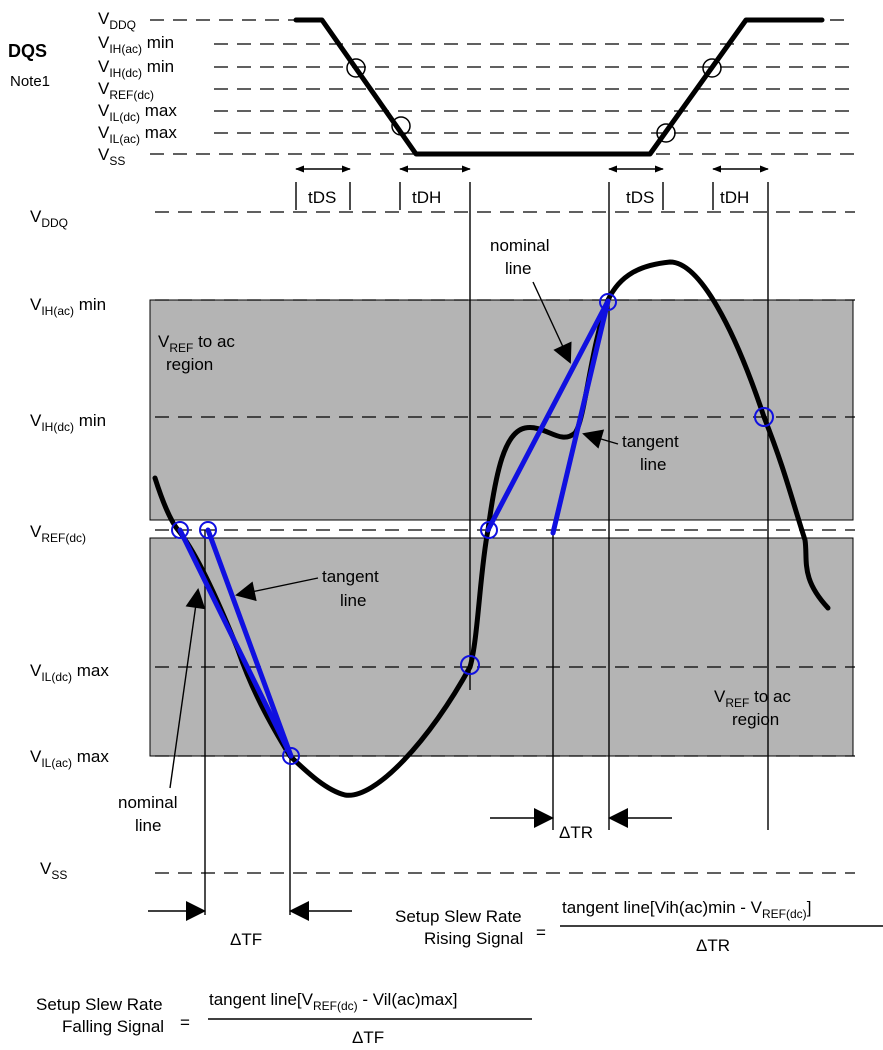 The height and width of the screenshot is (1050, 883). Describe the element at coordinates (548, 415) in the screenshot. I see `rising-nominal-line` at that location.